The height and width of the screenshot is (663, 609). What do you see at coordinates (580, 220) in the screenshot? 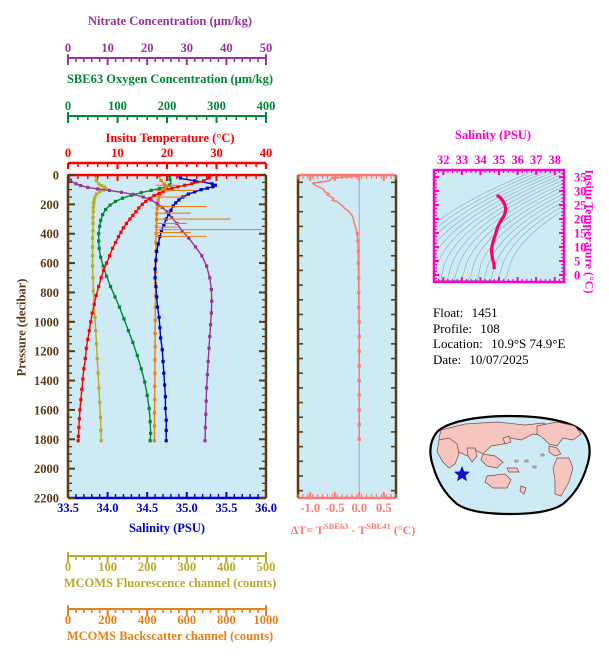
I see `svg-text: 20` at bounding box center [580, 220].